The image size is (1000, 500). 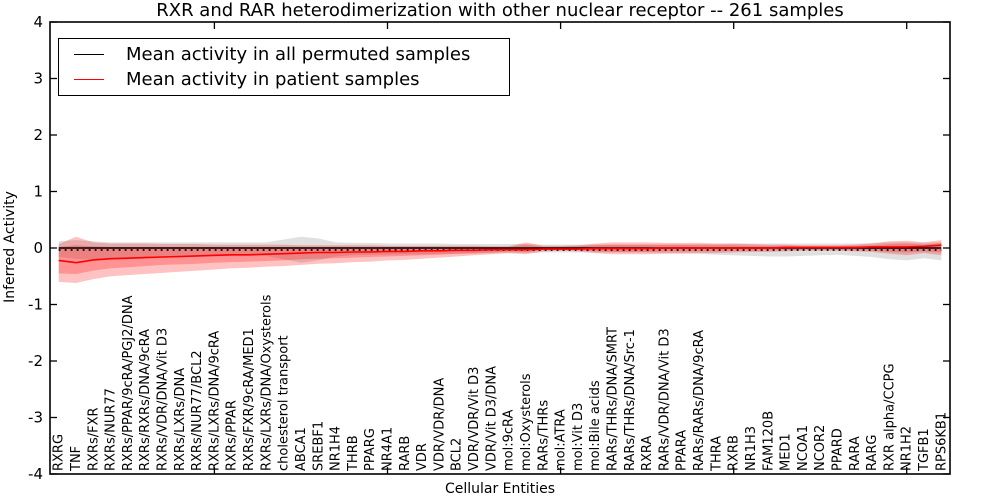 I want to click on x-tick-label: VDR/VDR/DNA, so click(x=439, y=424).